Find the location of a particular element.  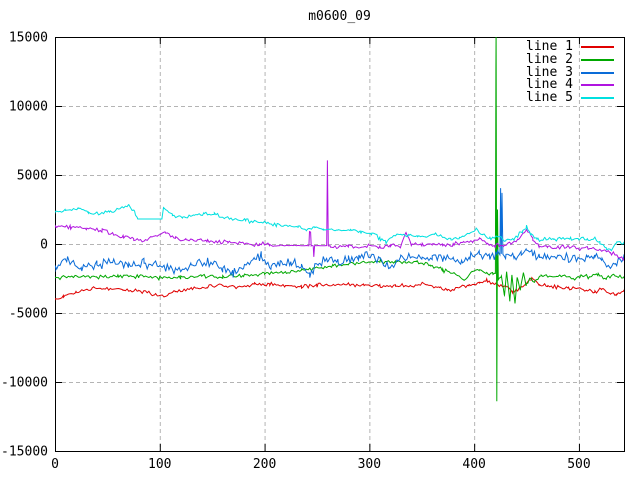

svg-text: 400 is located at coordinates (473, 464).